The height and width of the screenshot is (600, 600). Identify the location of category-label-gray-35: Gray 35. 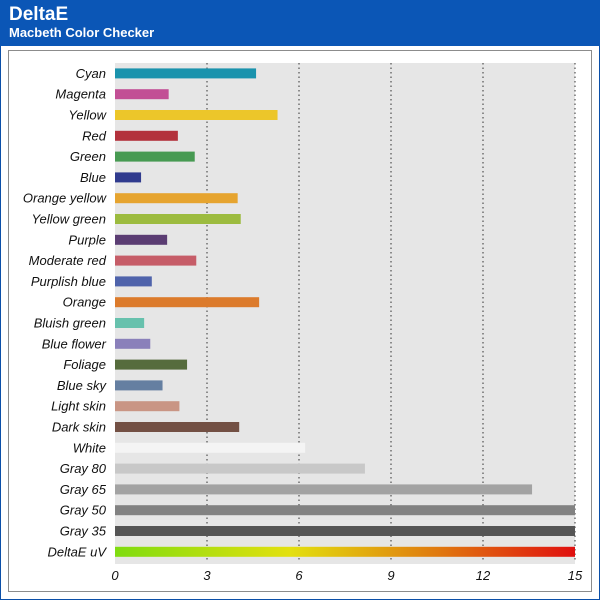
(83, 531).